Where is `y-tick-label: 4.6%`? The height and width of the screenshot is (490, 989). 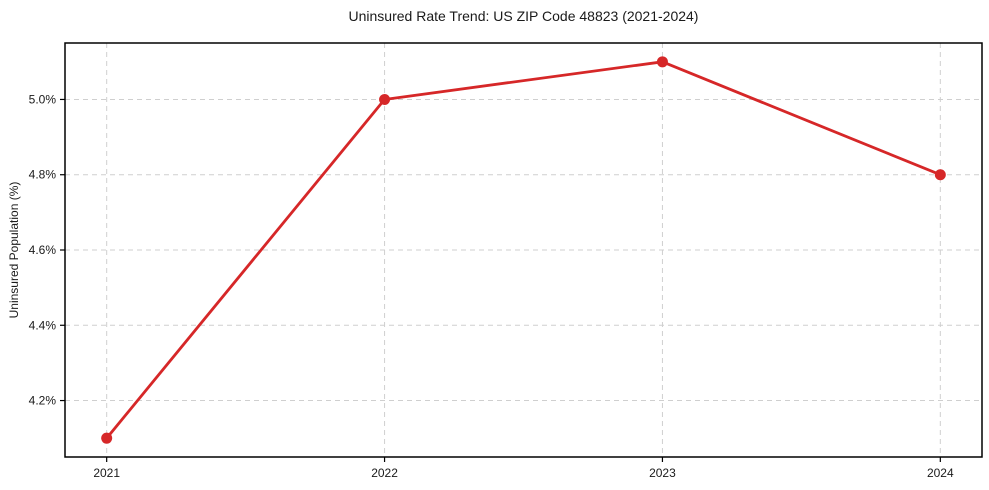 y-tick-label: 4.6% is located at coordinates (43, 250).